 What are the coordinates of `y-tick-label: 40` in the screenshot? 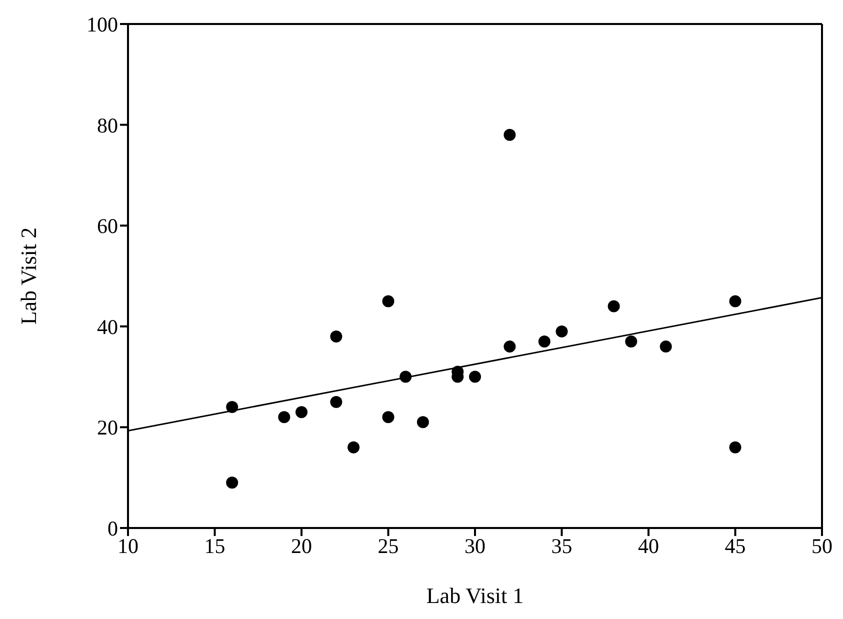 It's located at (107, 326).